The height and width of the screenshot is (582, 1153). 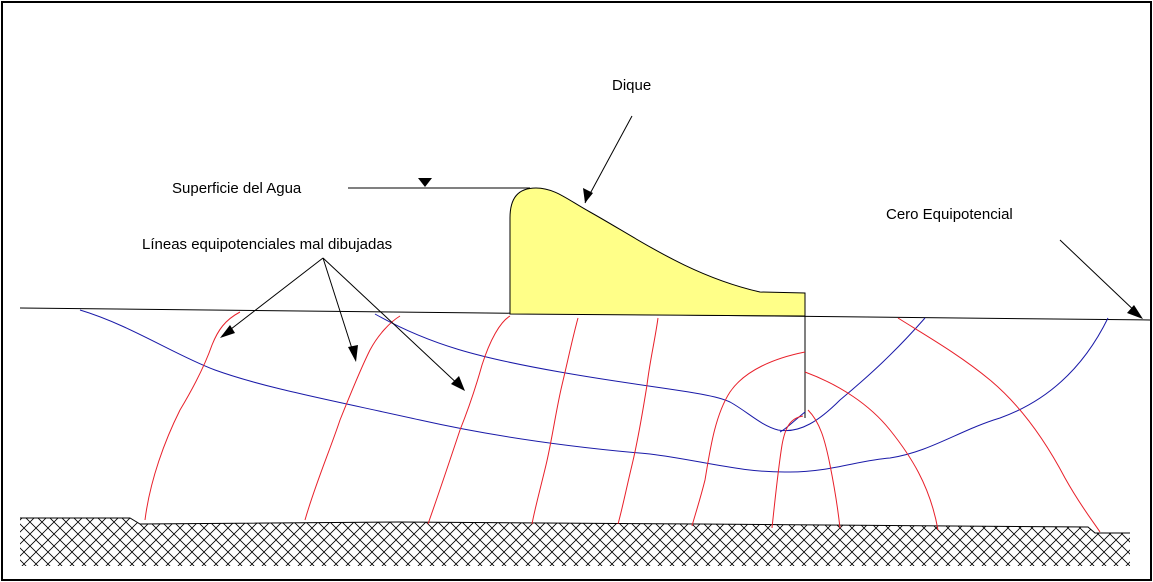 I want to click on zero-equipotential-label: Cero Equipotencial, so click(x=949, y=214).